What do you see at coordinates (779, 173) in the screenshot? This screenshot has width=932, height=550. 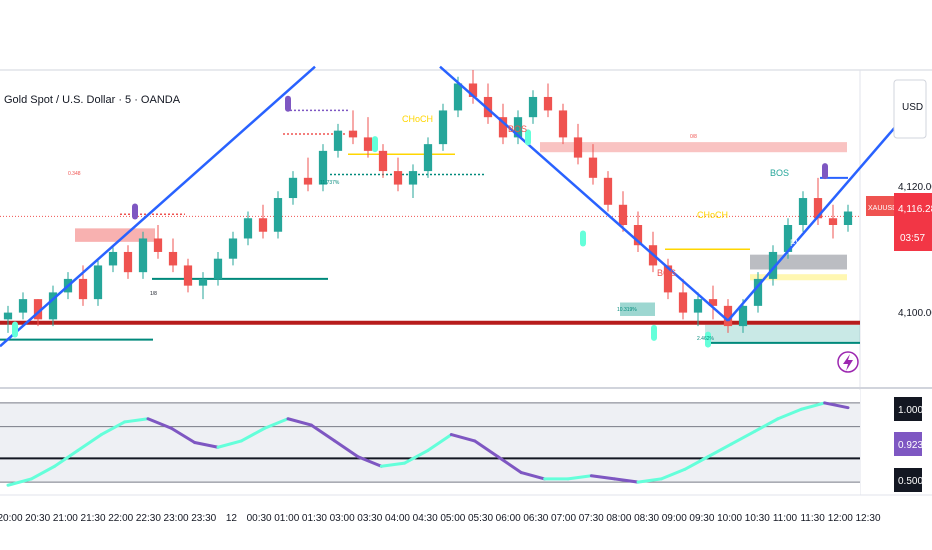 I see `bos-label-3: BOS` at bounding box center [779, 173].